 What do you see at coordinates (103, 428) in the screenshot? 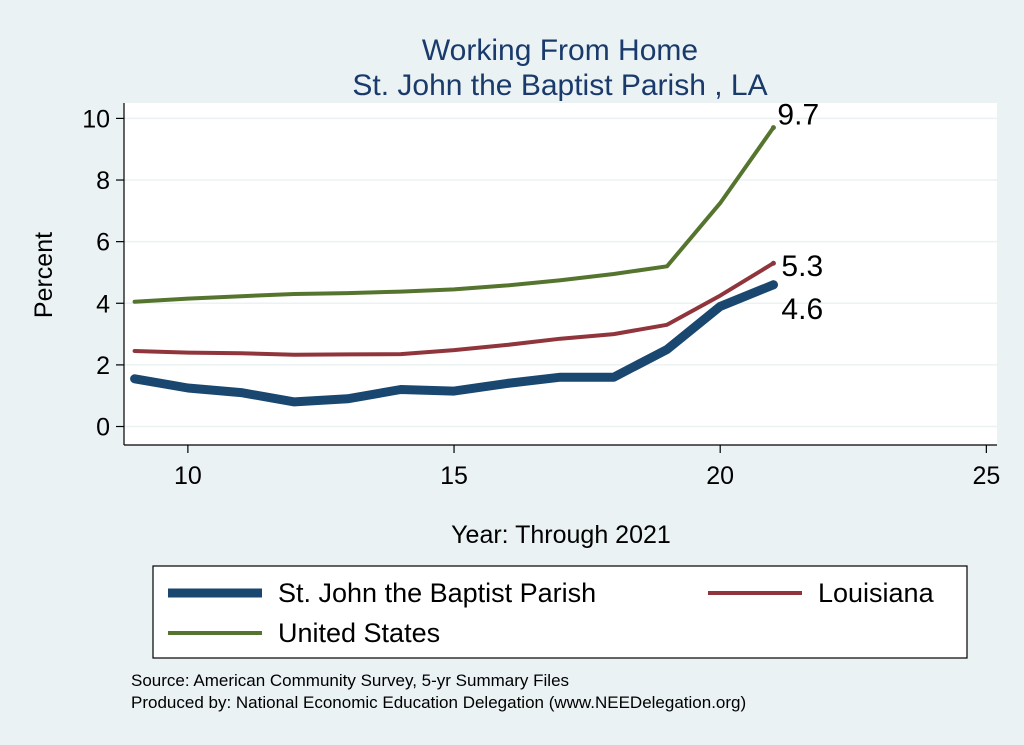
I see `y-tick-label: 0` at bounding box center [103, 428].